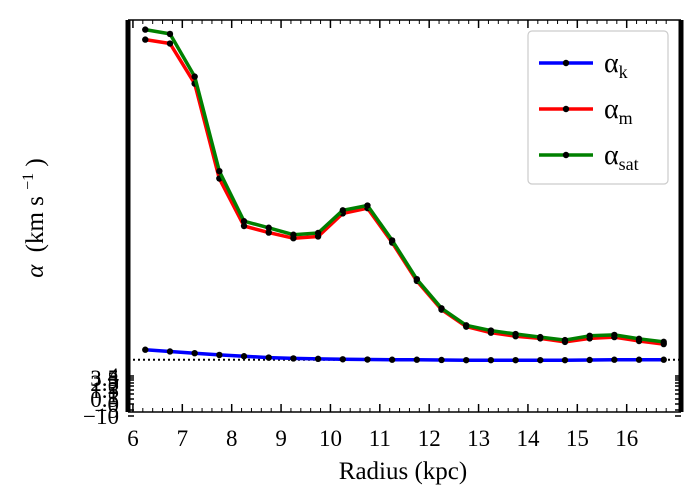 Image resolution: width=700 pixels, height=500 pixels. I want to click on legend-box, so click(598, 107).